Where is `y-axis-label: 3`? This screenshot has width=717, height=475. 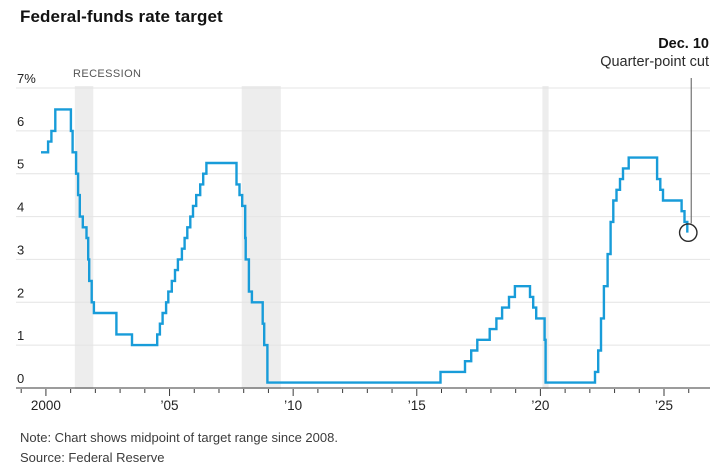
y-axis-label: 3 is located at coordinates (20, 249).